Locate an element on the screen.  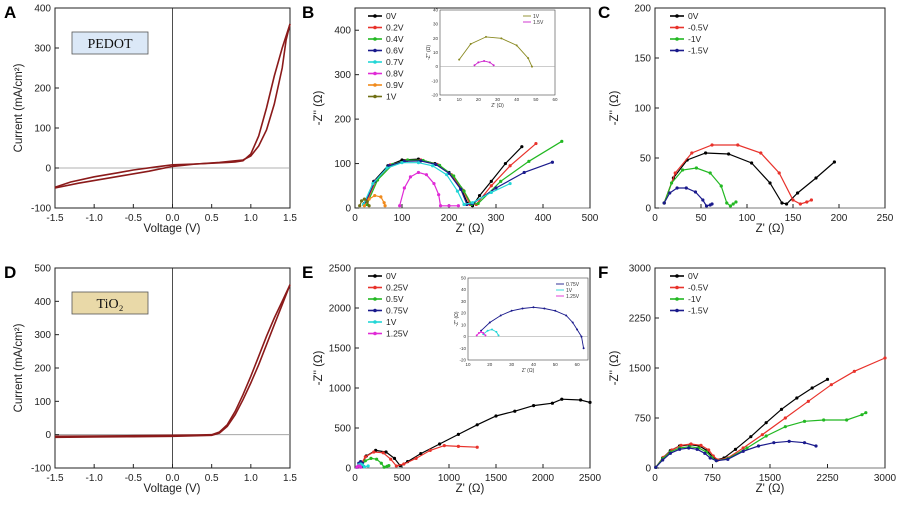
panel-a-ylabel: Current (mA/cm²) is located at coordinates (19, 107).